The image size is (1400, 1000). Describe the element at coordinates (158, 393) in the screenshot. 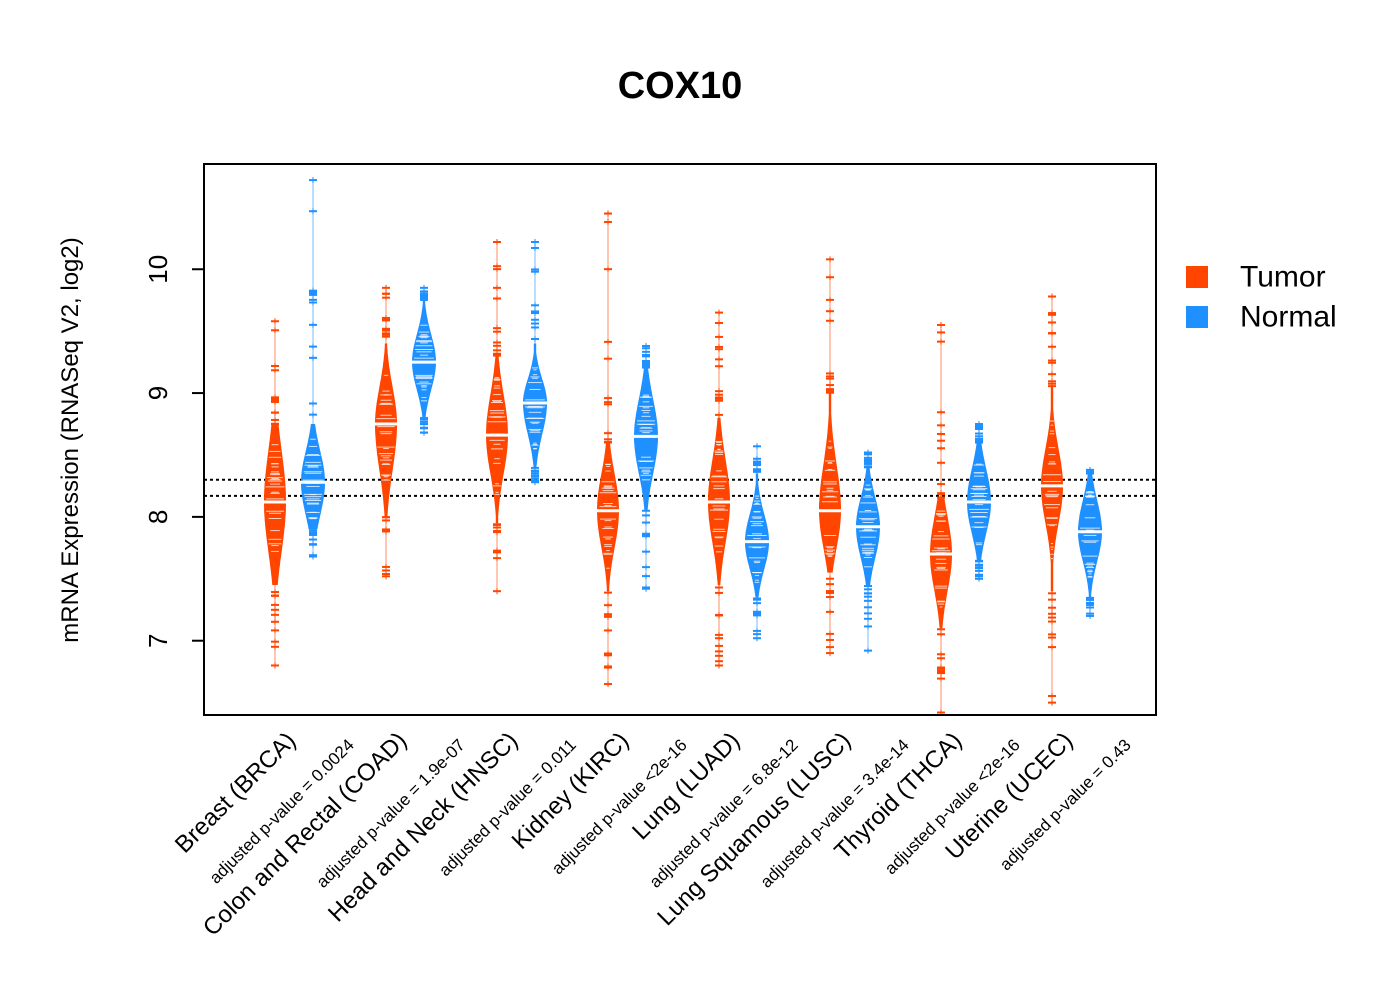

I see `y-tick-label: 9` at that location.